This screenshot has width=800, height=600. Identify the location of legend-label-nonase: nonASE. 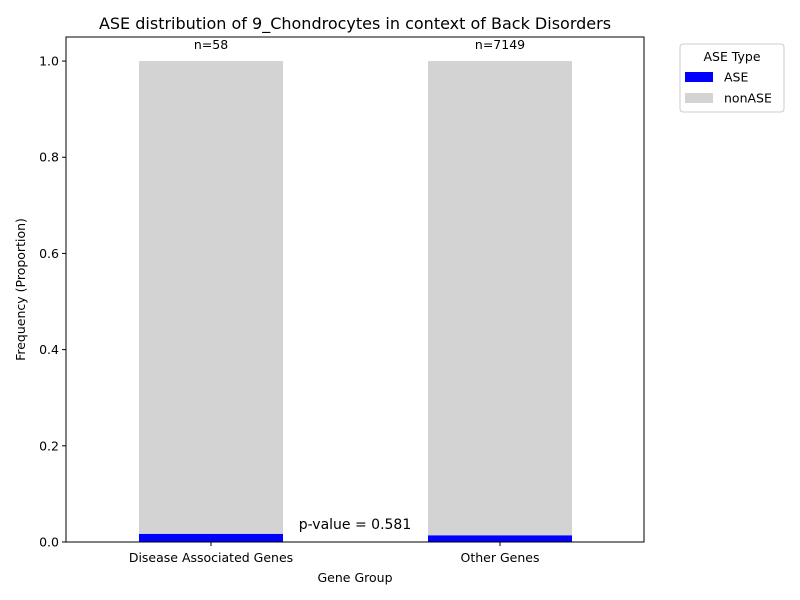
(748, 98).